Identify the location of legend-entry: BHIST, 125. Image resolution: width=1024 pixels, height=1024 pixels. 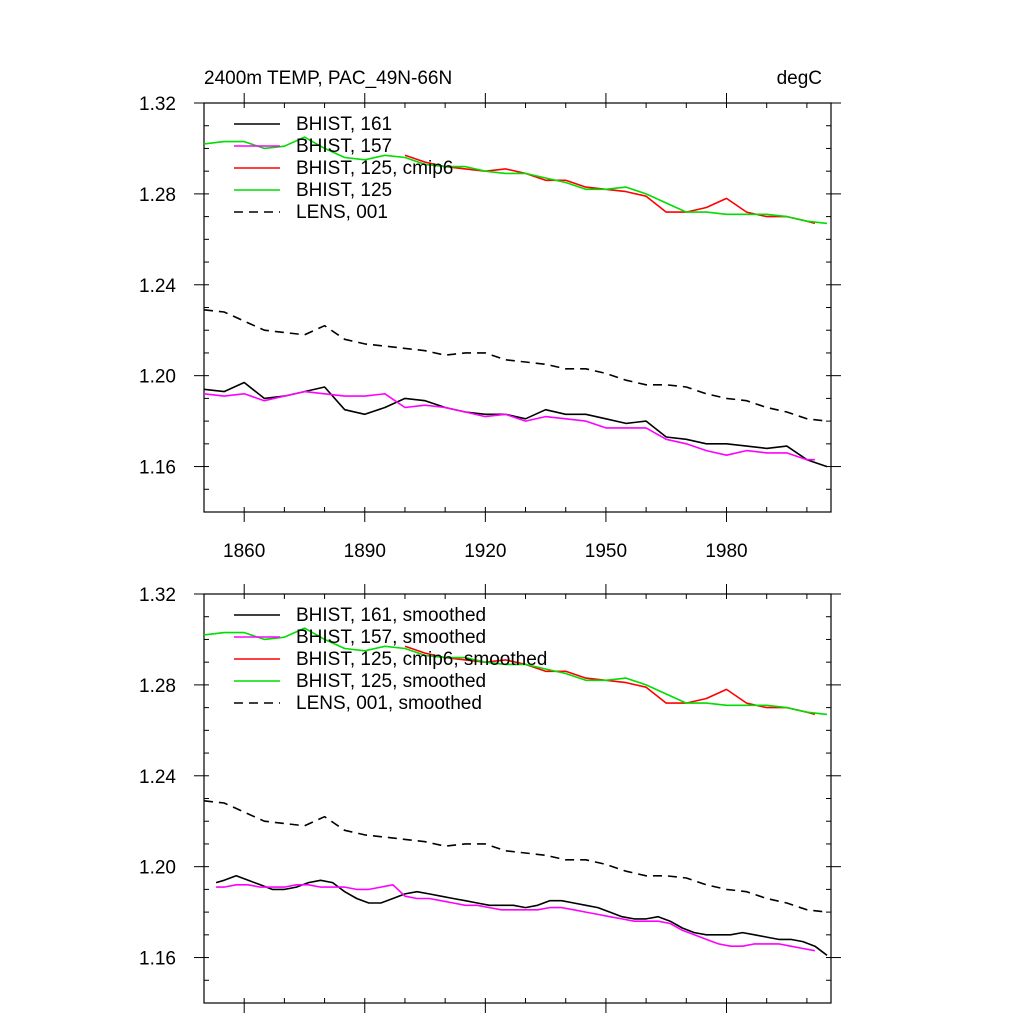
(344, 190).